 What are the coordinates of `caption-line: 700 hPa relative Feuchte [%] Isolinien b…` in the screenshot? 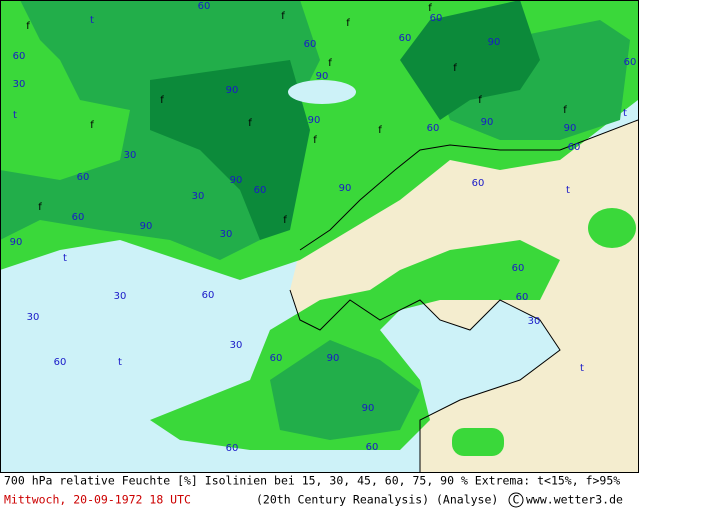 It's located at (312, 481).